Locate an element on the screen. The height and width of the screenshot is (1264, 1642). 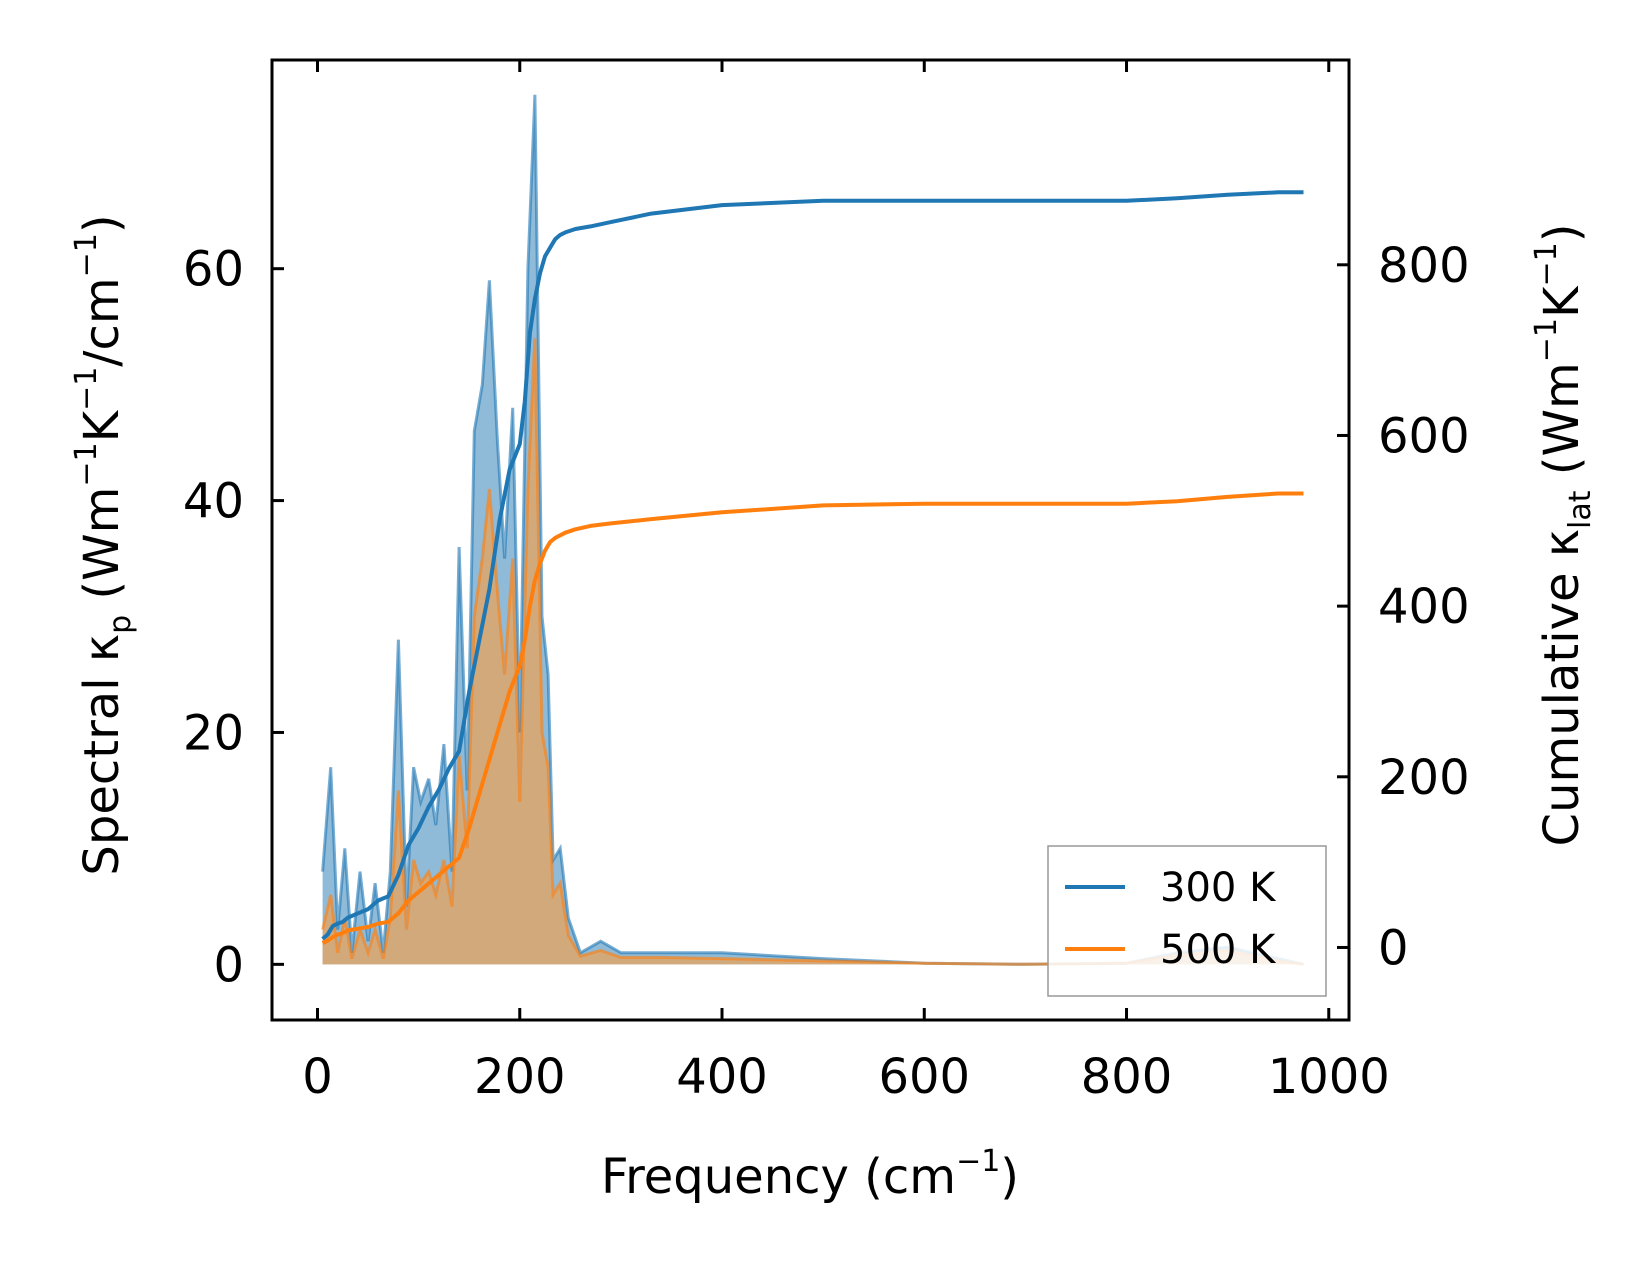
legend-label-300k: 300 K is located at coordinates (1218, 888).